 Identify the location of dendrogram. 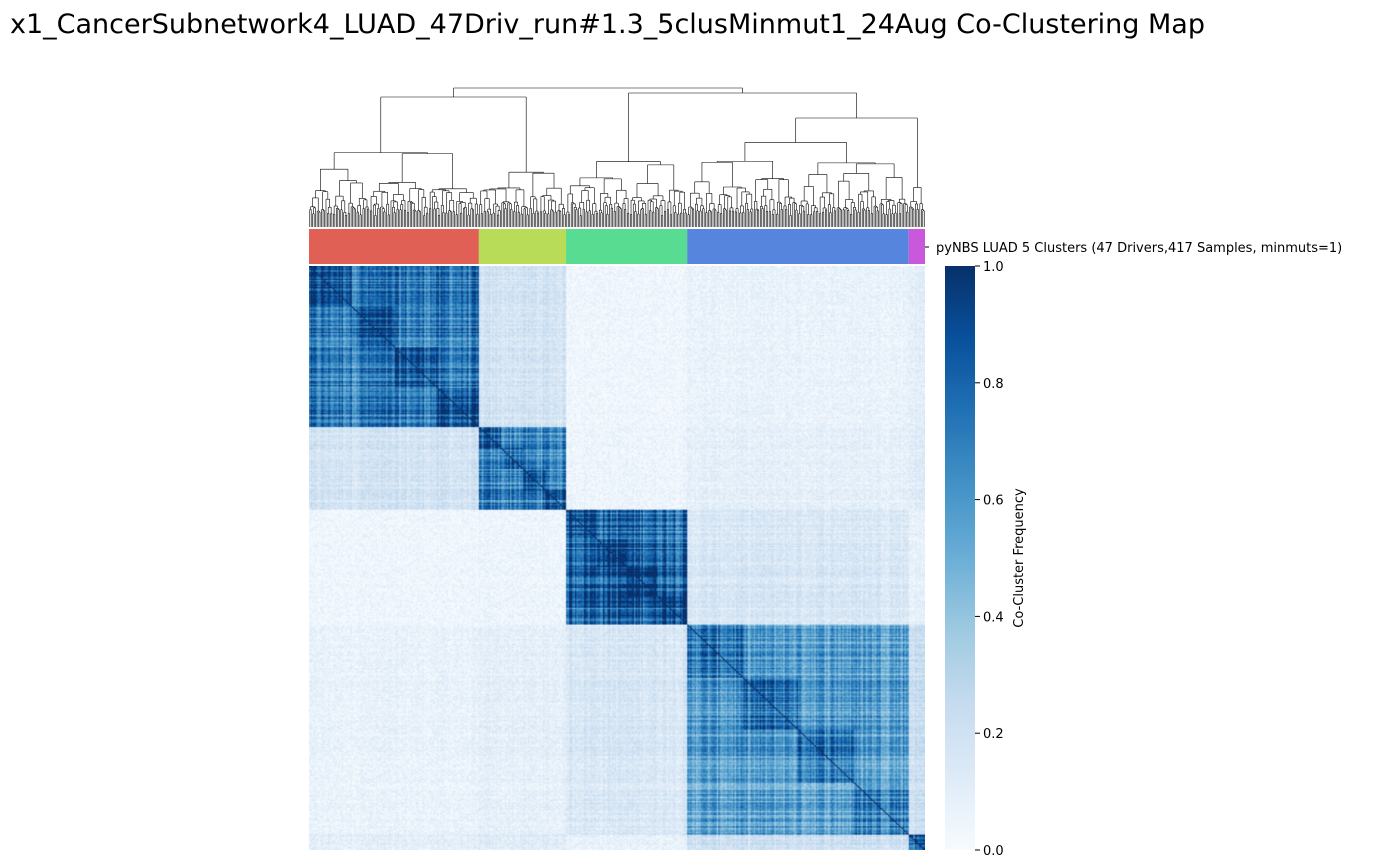
(617, 157).